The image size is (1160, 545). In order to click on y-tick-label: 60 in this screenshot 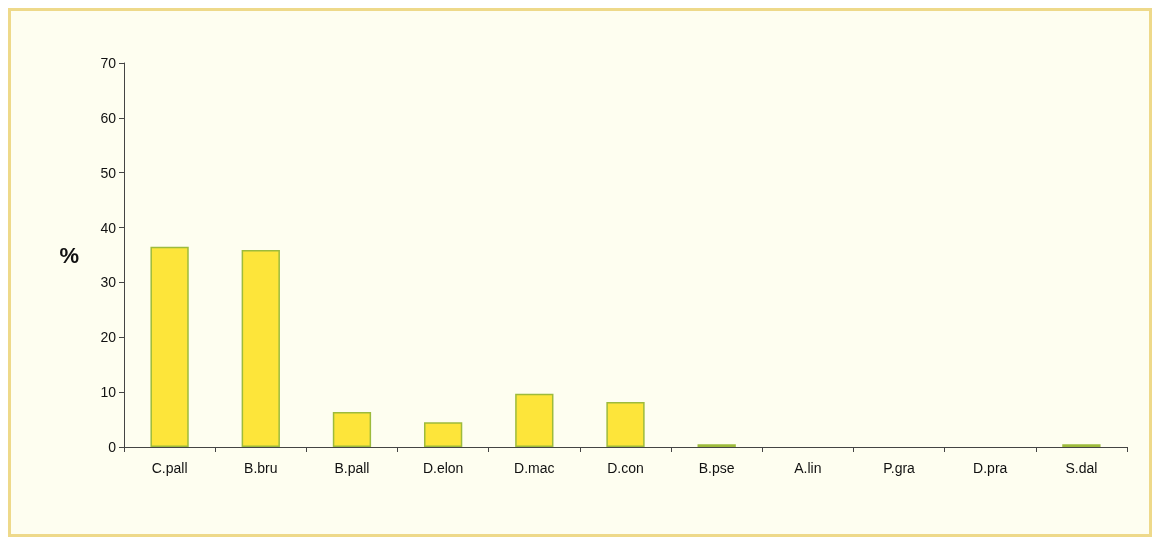, I will do `click(108, 117)`.